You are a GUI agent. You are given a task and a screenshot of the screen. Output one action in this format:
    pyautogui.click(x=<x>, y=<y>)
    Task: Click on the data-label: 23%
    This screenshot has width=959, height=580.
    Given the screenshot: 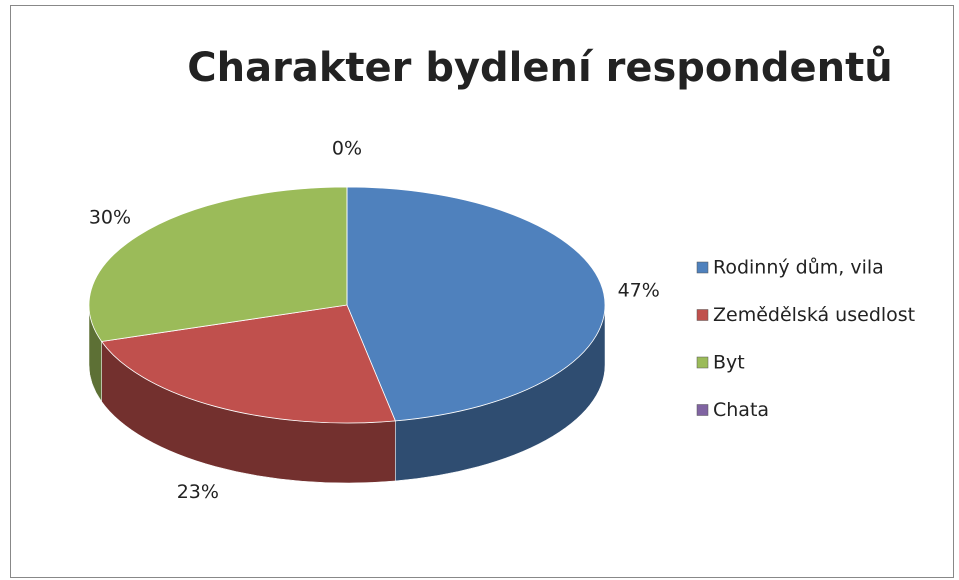 What is the action you would take?
    pyautogui.click(x=198, y=492)
    